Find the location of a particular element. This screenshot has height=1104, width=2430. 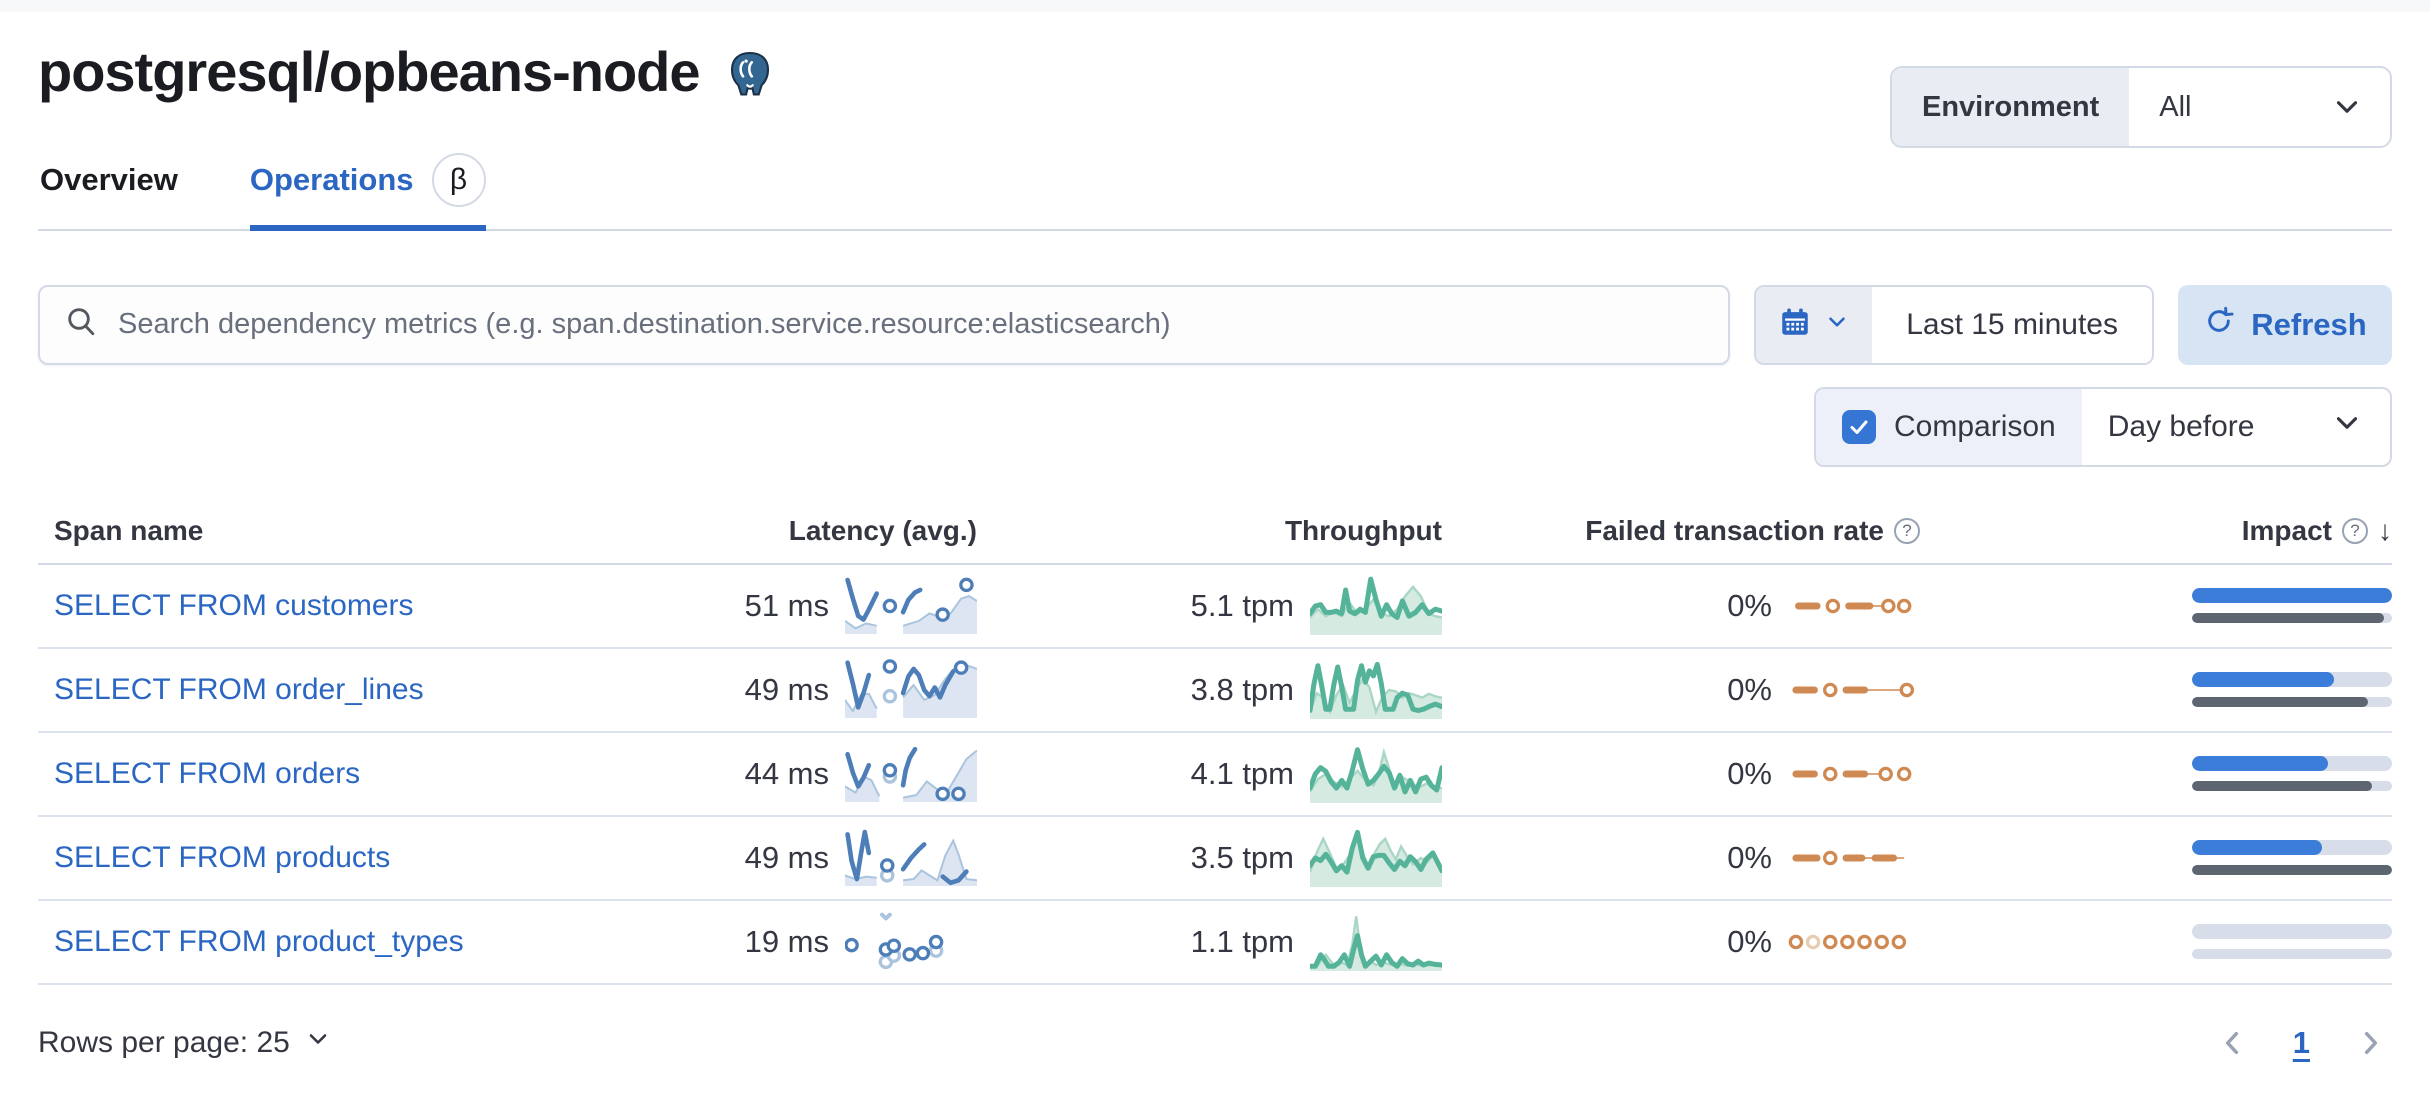

time-range-button: Last 15 minutes is located at coordinates (2012, 325).